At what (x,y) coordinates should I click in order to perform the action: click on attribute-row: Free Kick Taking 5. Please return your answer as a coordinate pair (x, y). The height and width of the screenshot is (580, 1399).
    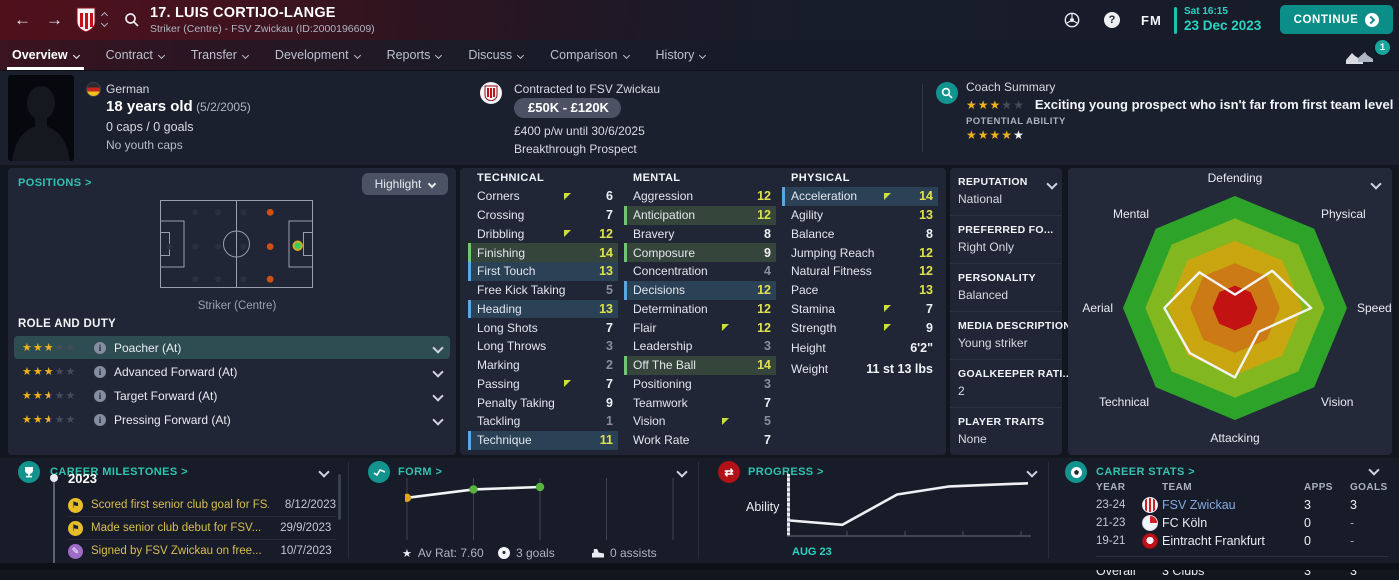
    Looking at the image, I should click on (543, 290).